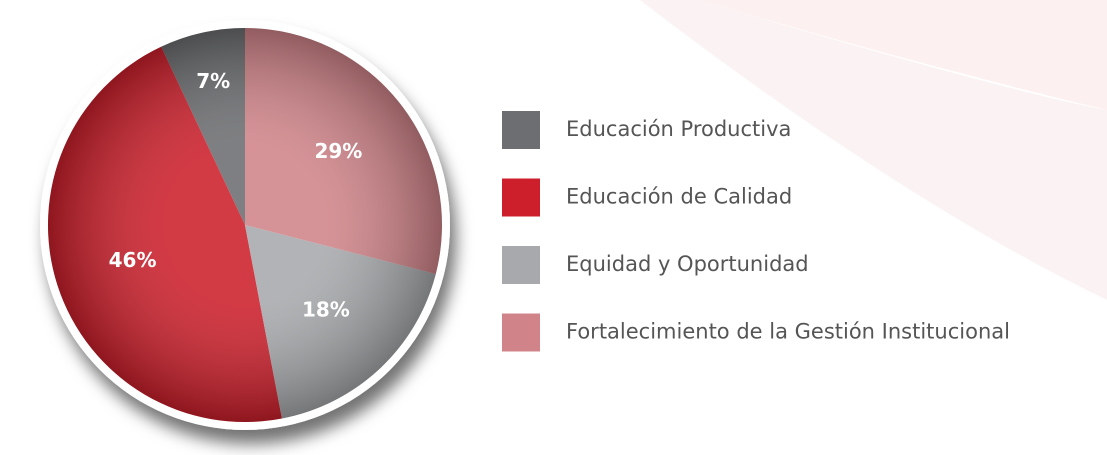  Describe the element at coordinates (326, 310) in the screenshot. I see `value-label: 18%` at that location.